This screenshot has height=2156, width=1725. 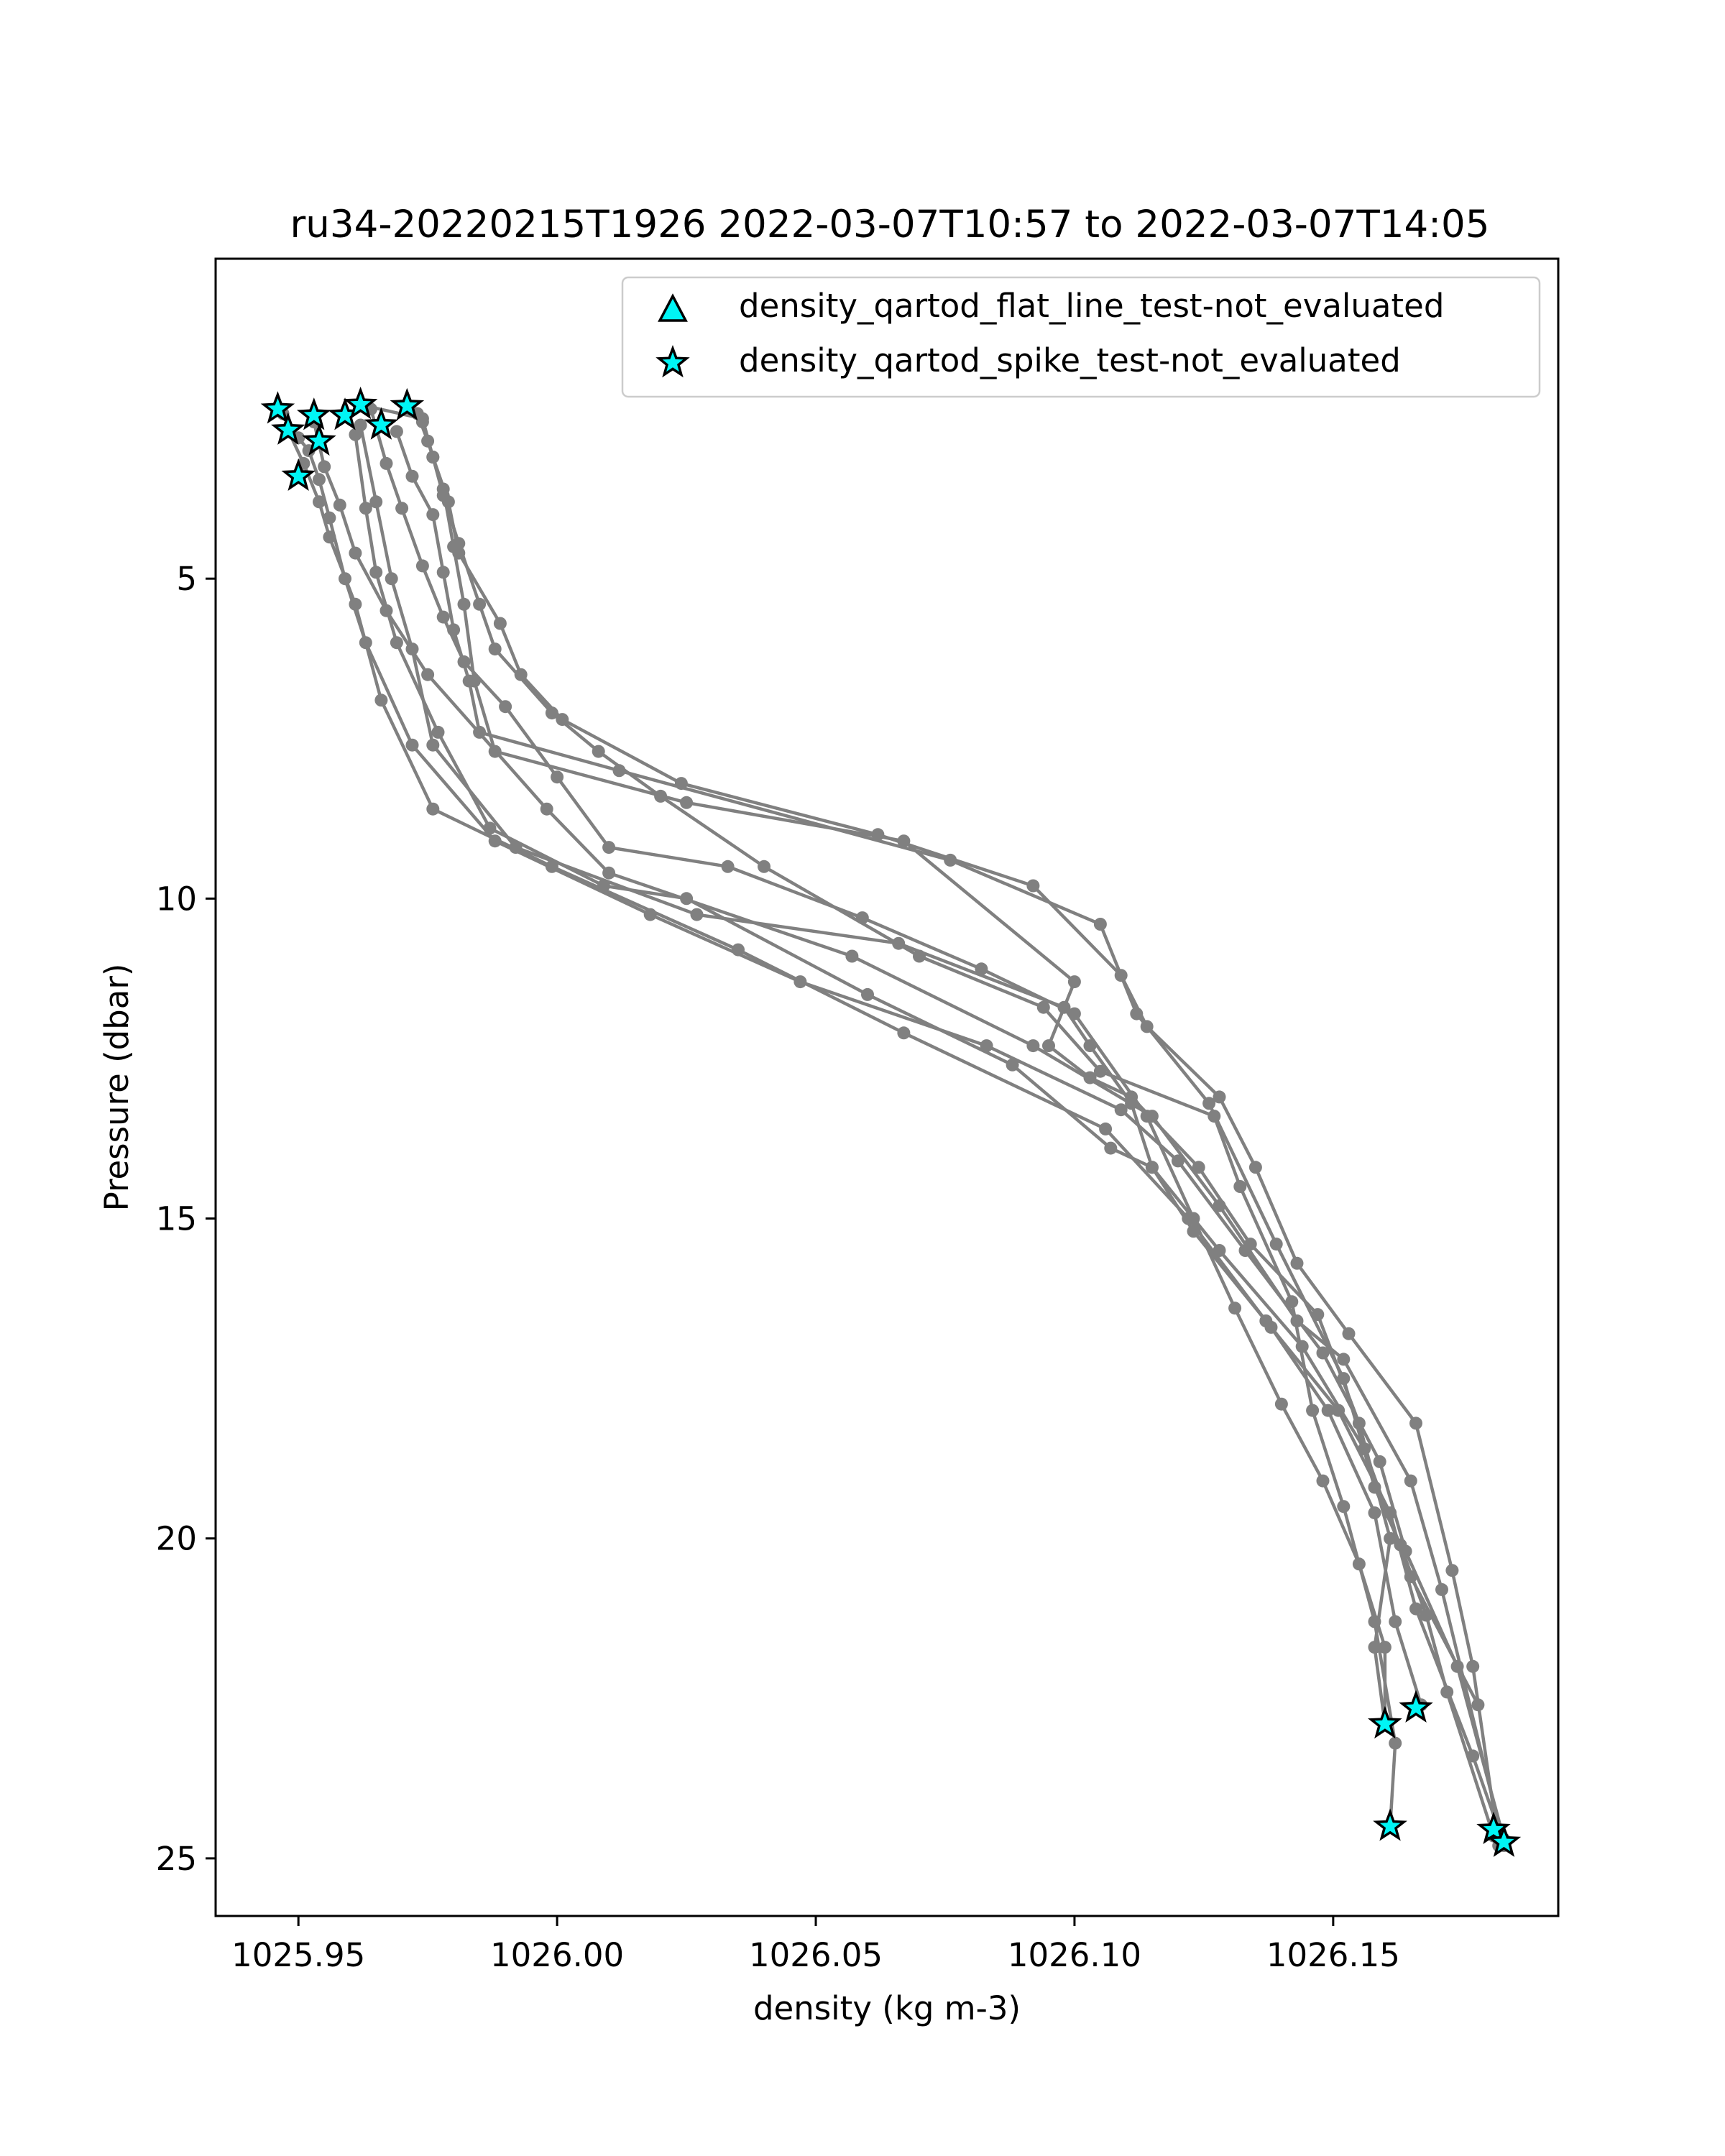 I want to click on legend-label-spike: density_qartod_spike_test-not_evaluated, so click(x=1070, y=360).